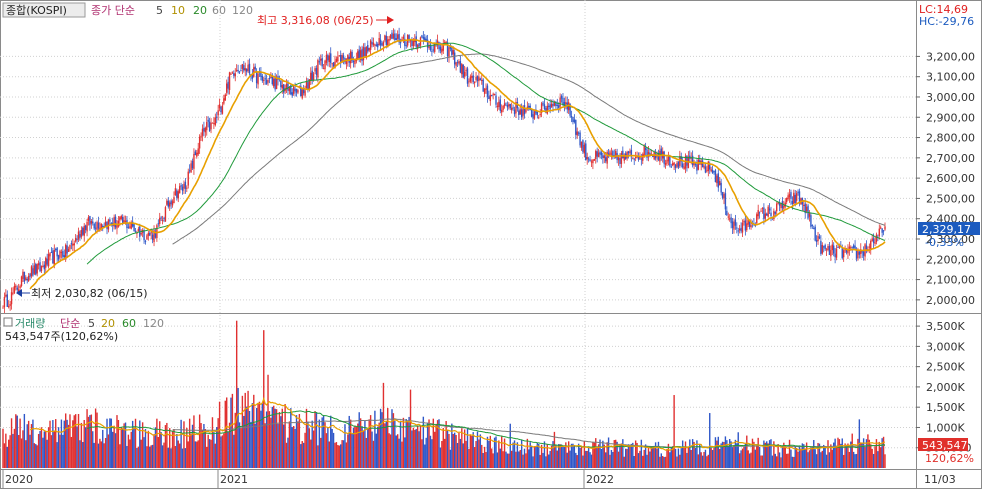 The image size is (982, 489). Describe the element at coordinates (457, 423) in the screenshot. I see `volume-ma20-line` at that location.